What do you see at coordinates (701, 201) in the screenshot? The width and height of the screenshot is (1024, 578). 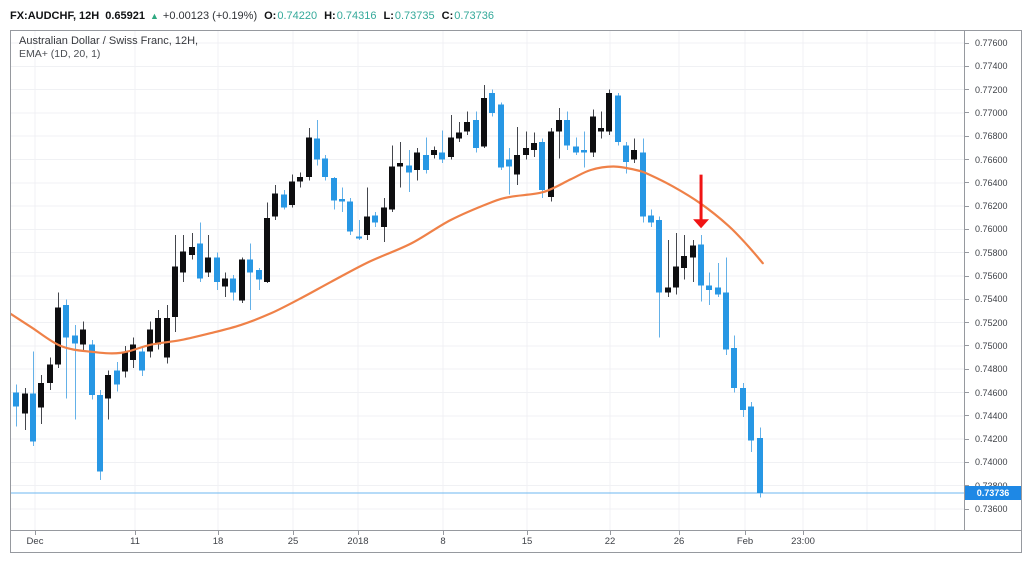 I see `down-arrow-annotation` at bounding box center [701, 201].